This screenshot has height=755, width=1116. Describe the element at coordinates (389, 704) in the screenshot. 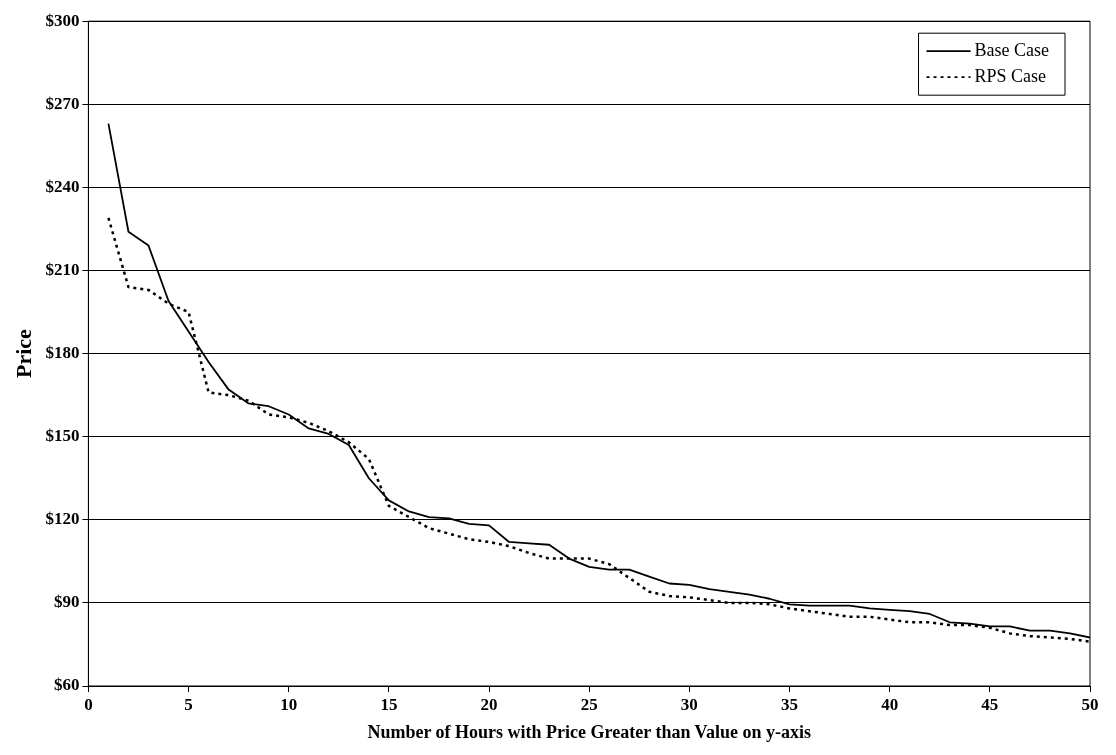

I see `x-tick-label: 15` at that location.